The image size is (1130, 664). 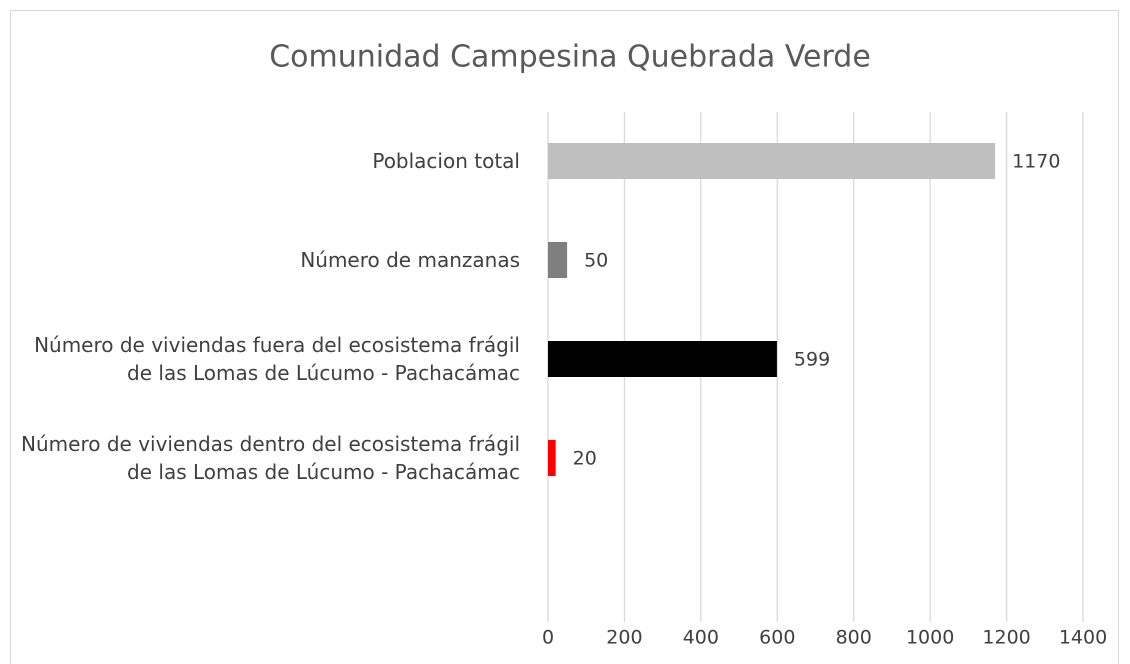 I want to click on x-tick-label: 0, so click(x=548, y=638).